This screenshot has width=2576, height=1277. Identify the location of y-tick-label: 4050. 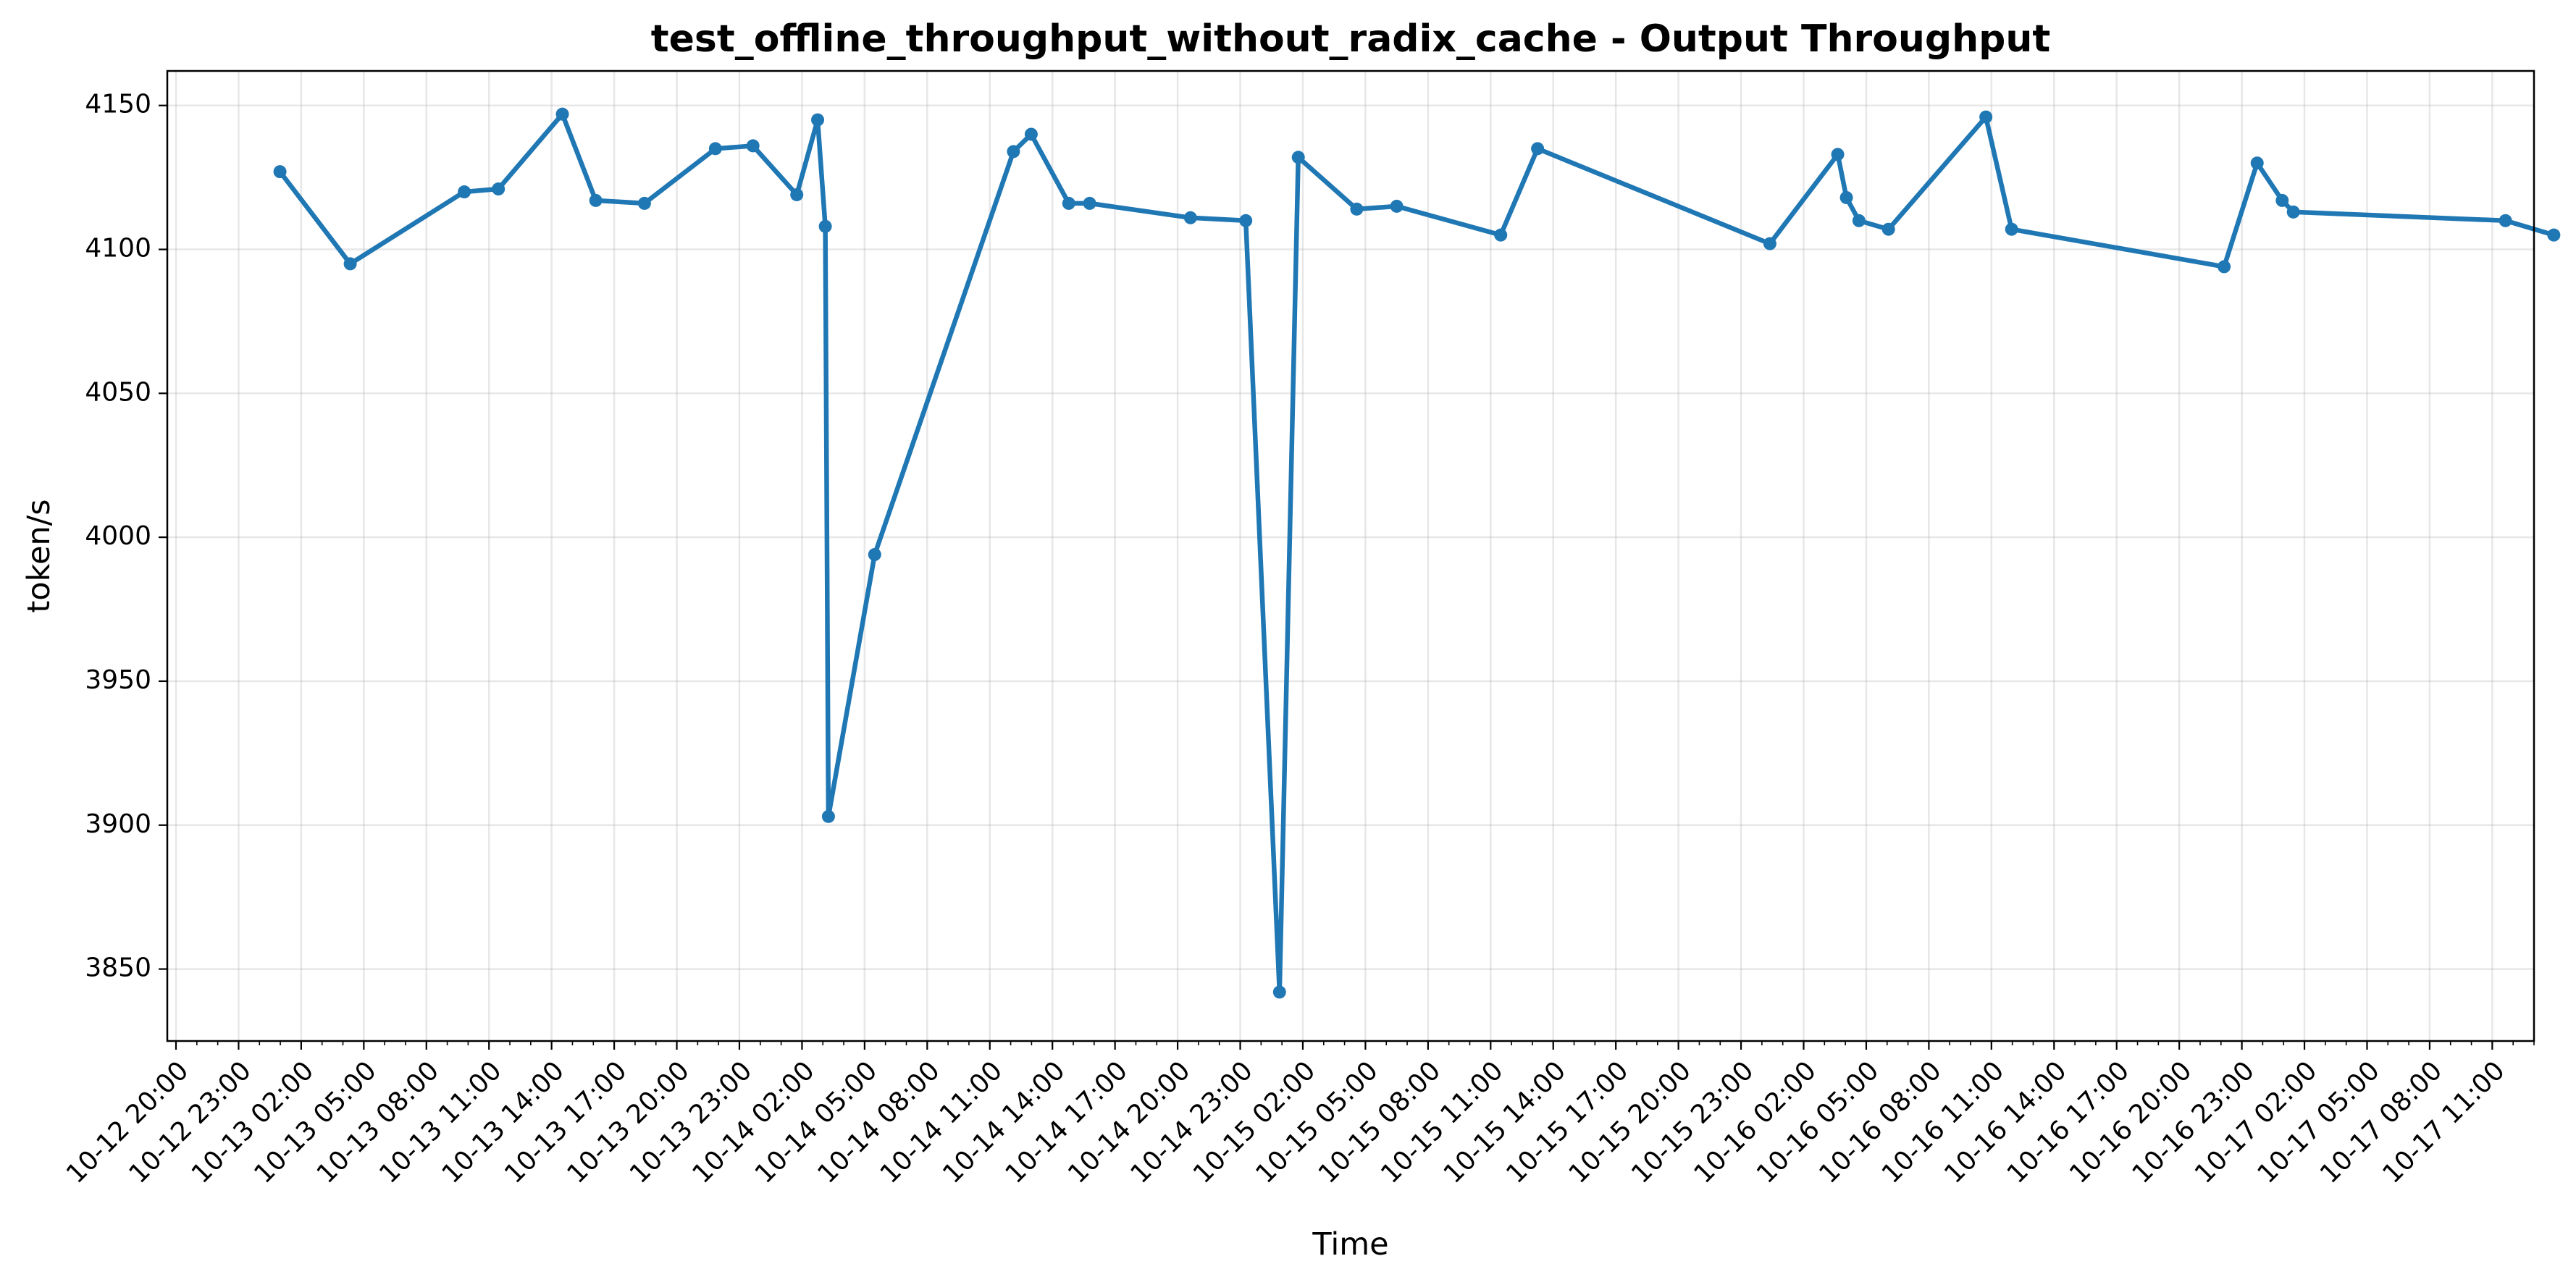
(118, 392).